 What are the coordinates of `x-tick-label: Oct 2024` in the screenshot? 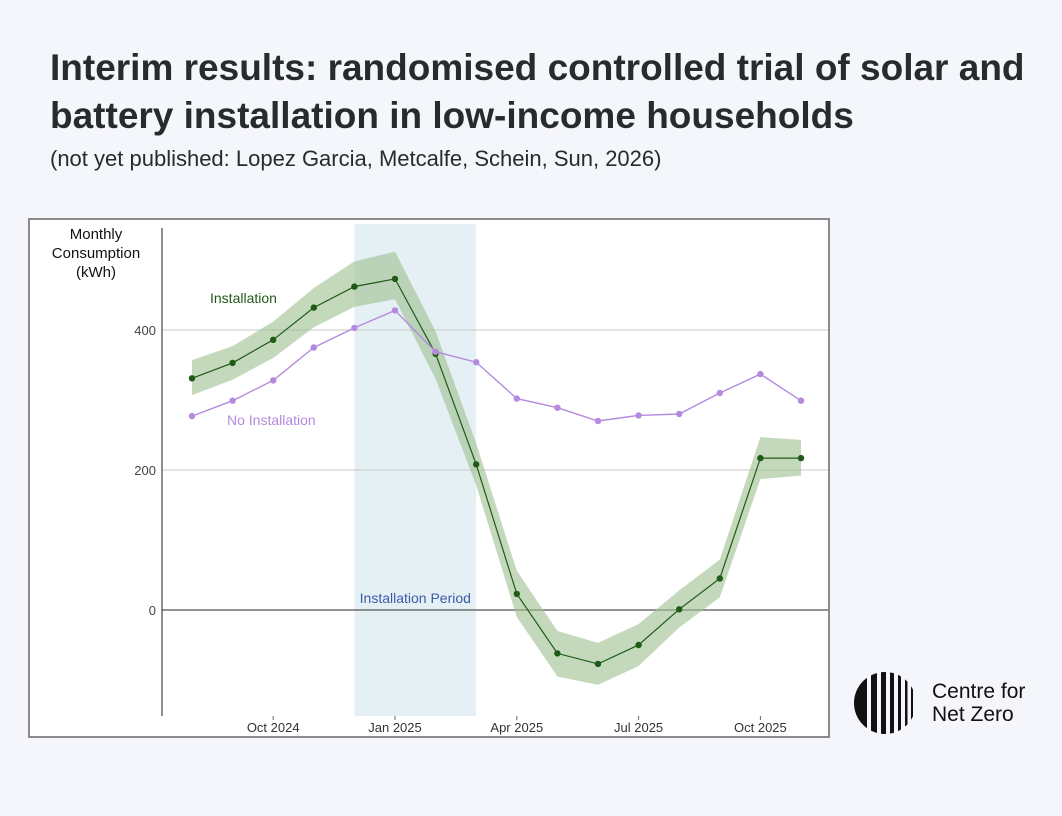 It's located at (273, 727).